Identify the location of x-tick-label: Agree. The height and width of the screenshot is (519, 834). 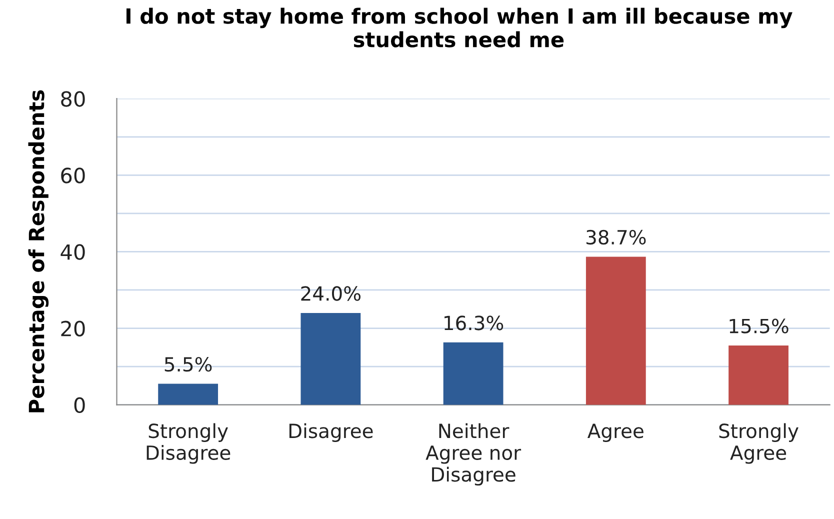
(615, 433).